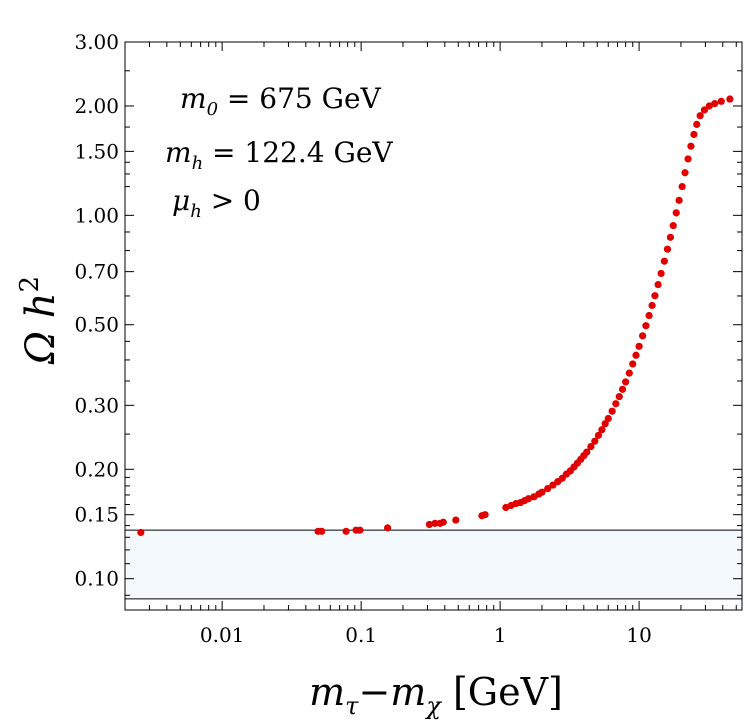 The width and height of the screenshot is (750, 723). What do you see at coordinates (298, 152) in the screenshot?
I see `annotation-value: = 122.4 GeV` at bounding box center [298, 152].